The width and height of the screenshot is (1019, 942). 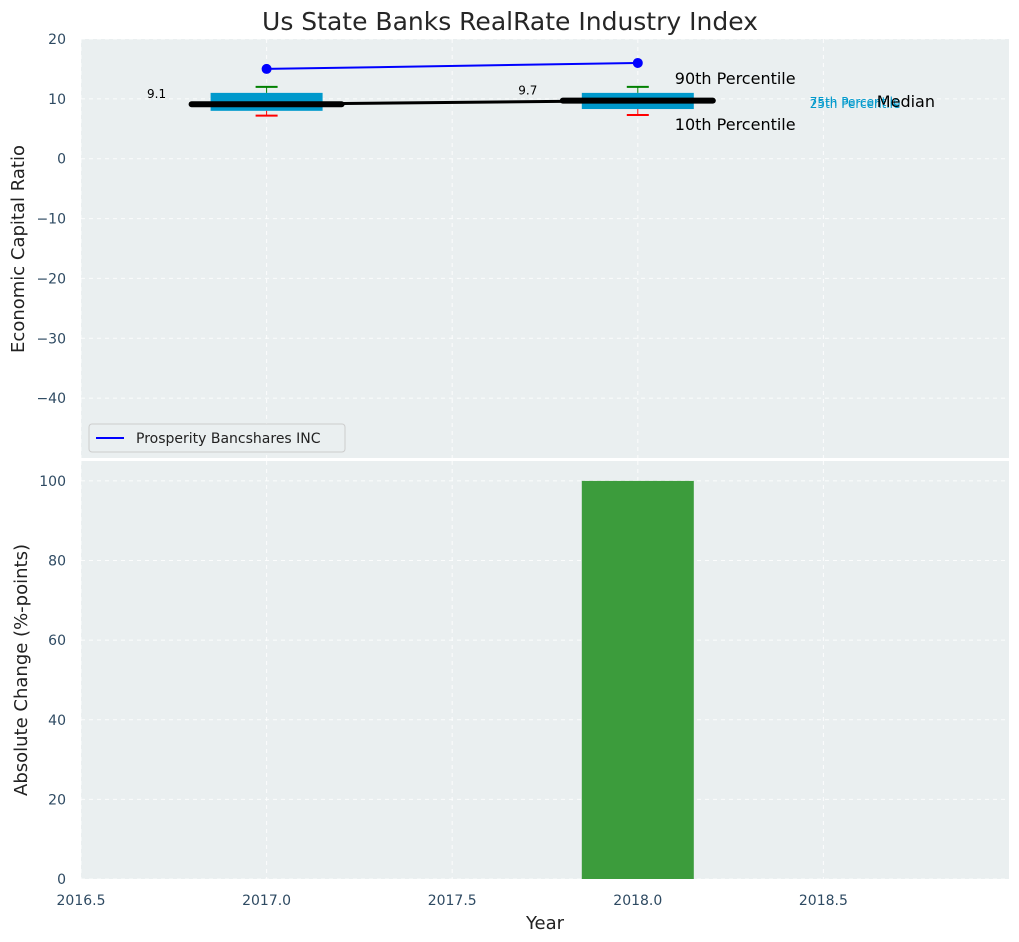 What do you see at coordinates (57, 40) in the screenshot?
I see `top-y-tick-label: 20` at bounding box center [57, 40].